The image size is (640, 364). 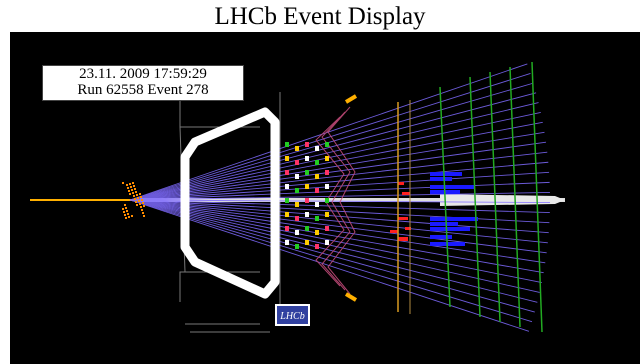 What do you see at coordinates (143, 74) in the screenshot?
I see `event-datetime: 23.11. 2009 17:59:29` at bounding box center [143, 74].